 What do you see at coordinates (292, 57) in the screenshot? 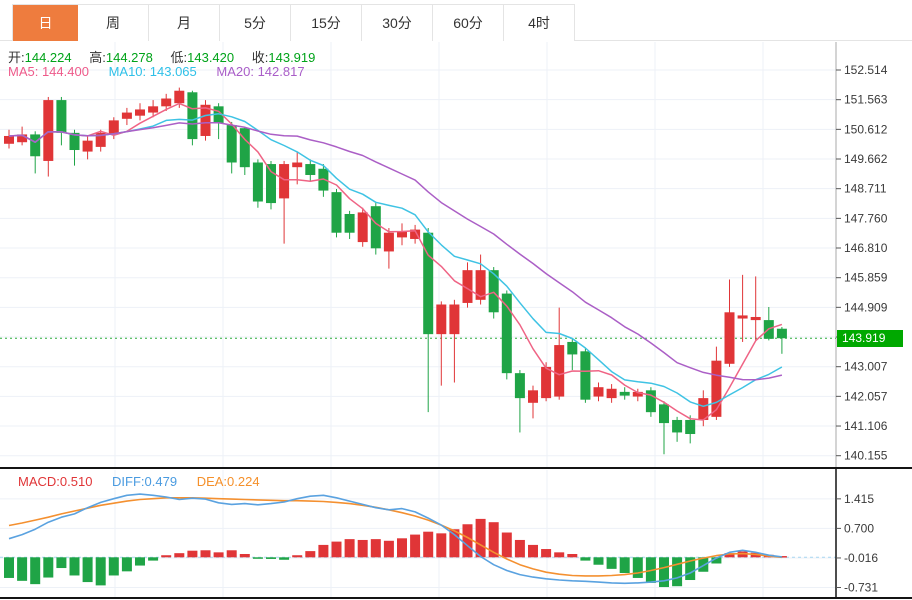
I see `close-value: 143.919` at bounding box center [292, 57].